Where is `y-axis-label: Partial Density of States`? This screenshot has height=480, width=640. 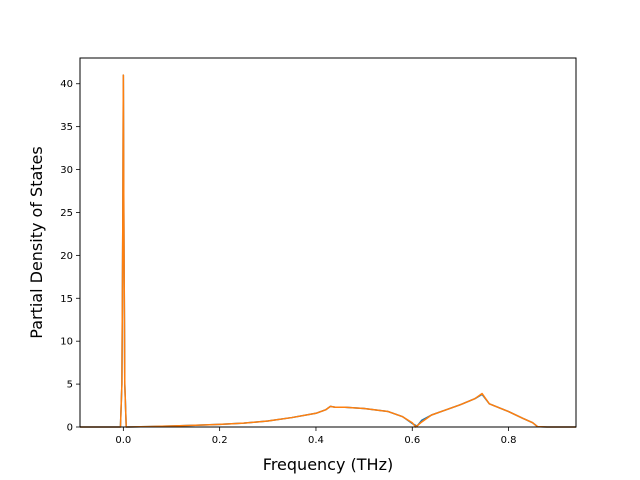
y-axis-label: Partial Density of States is located at coordinates (36, 242).